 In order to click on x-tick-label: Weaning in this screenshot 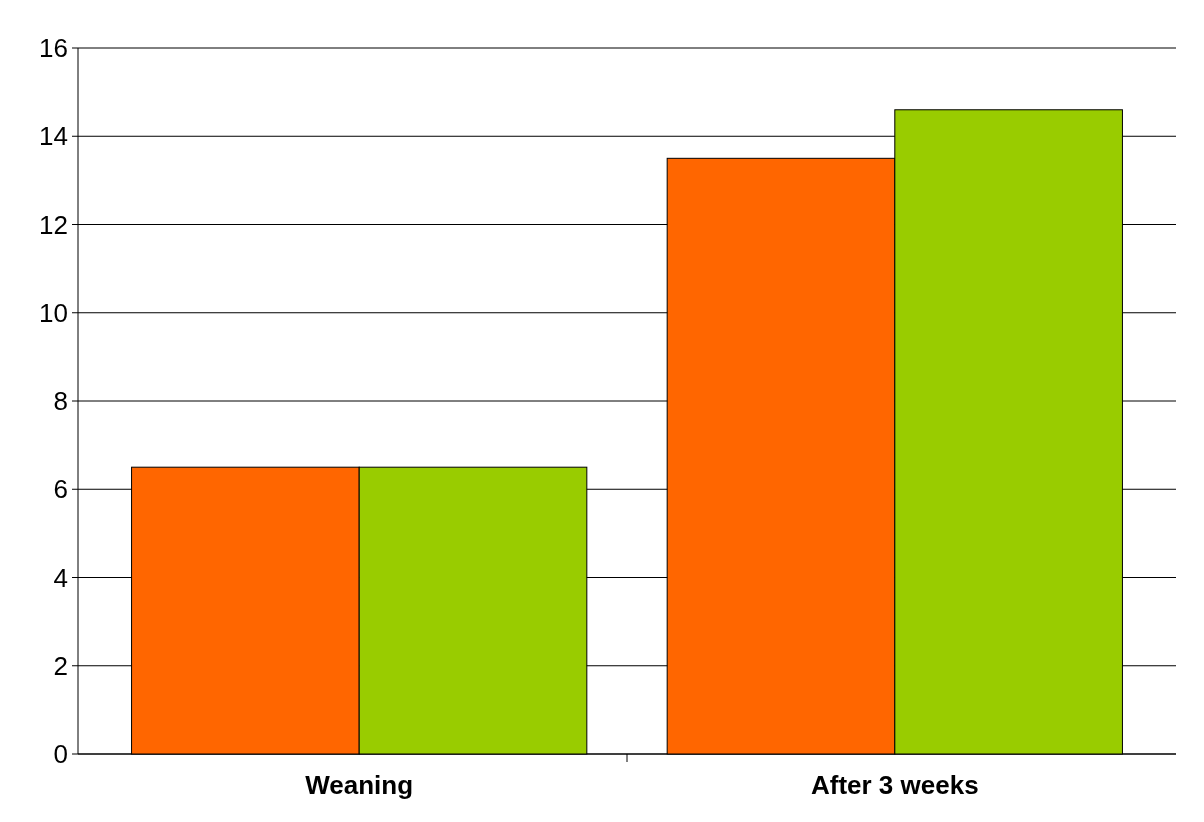, I will do `click(359, 785)`.